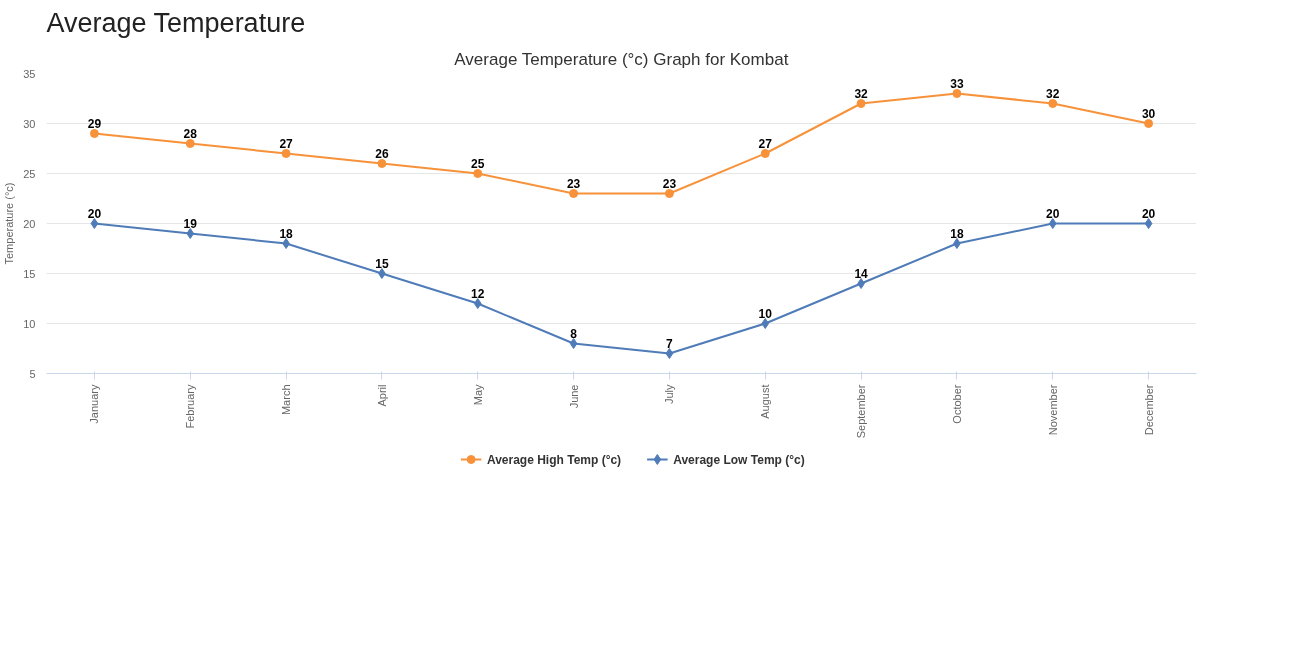  Describe the element at coordinates (1052, 410) in the screenshot. I see `x-tick-label: November` at that location.